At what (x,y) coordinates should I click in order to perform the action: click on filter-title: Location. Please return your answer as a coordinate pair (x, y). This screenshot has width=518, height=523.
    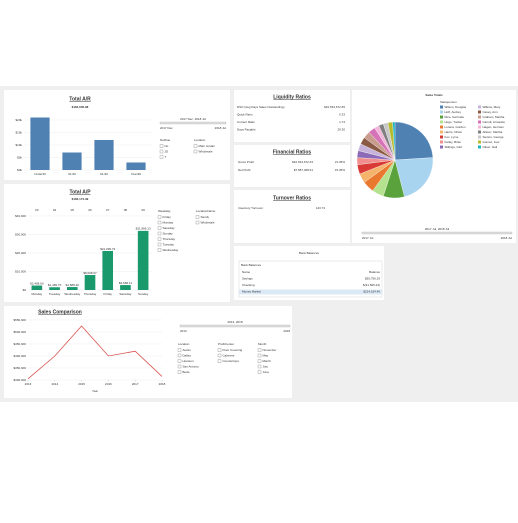
    Looking at the image, I should click on (200, 140).